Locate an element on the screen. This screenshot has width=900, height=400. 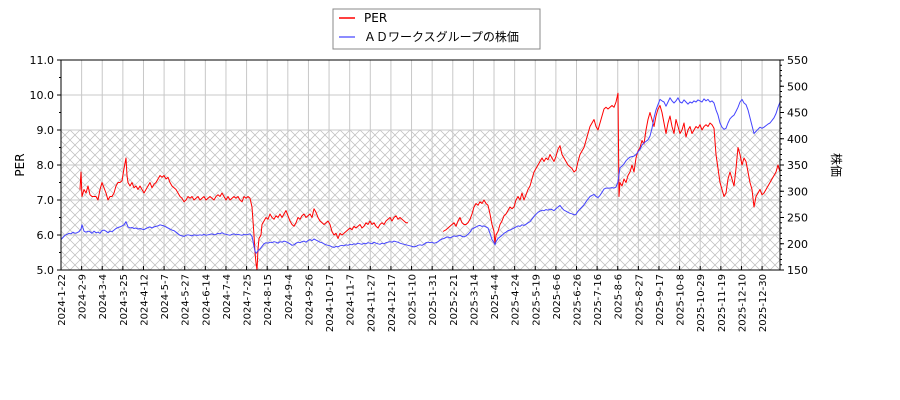
x-tick-label: 2025-12-10 is located at coordinates (742, 303).